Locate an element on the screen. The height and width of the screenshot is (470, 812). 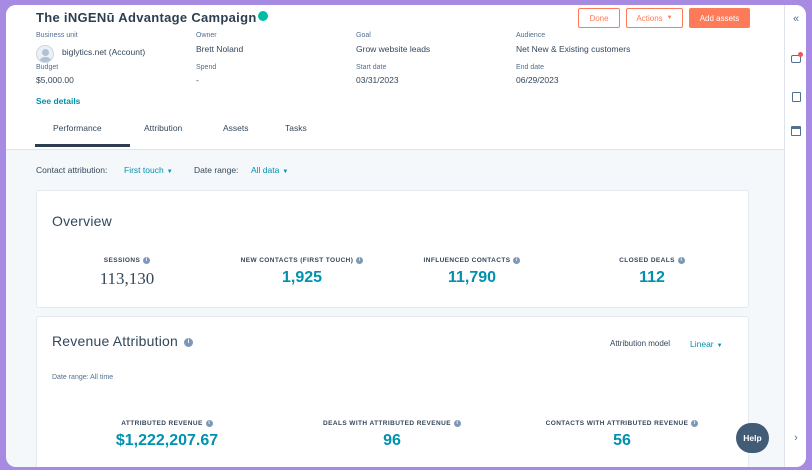
closed-deals-value: 112 is located at coordinates (652, 278).